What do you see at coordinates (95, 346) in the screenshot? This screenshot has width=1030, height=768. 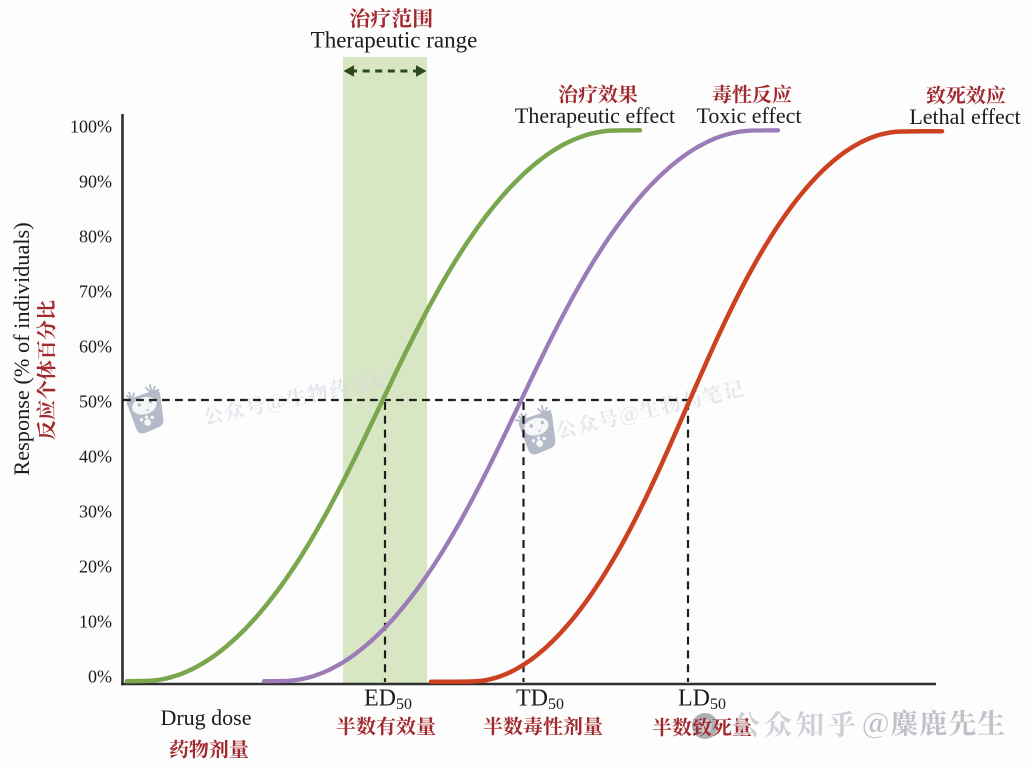 I see `svg-text: 60%` at bounding box center [95, 346].